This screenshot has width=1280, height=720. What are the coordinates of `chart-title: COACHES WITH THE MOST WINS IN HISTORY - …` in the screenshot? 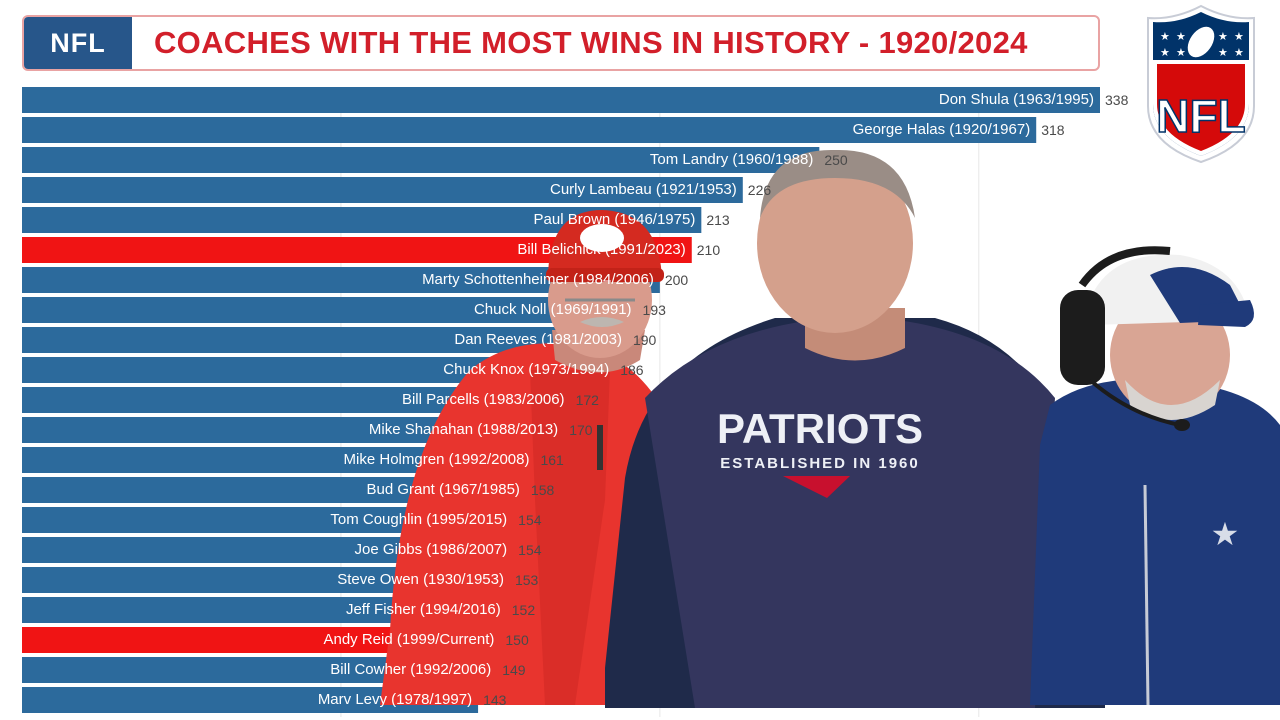 It's located at (591, 42).